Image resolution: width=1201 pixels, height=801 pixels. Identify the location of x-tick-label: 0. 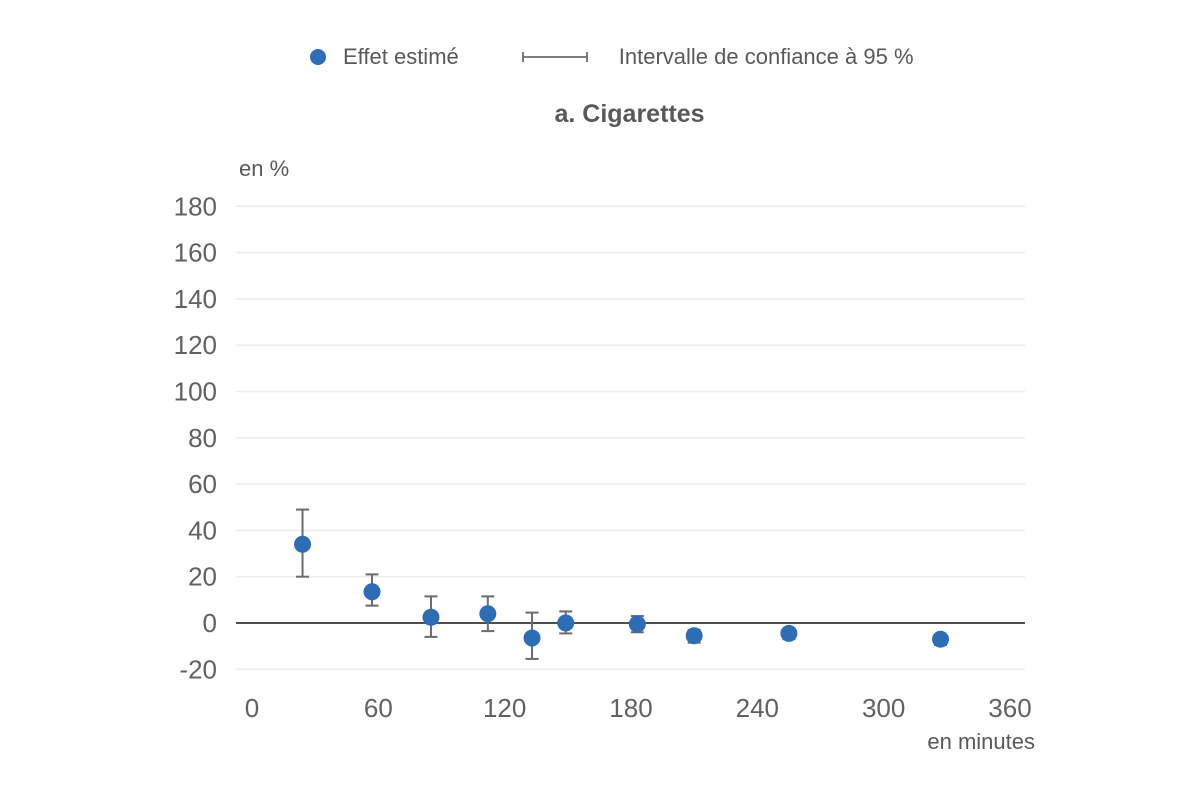
(252, 708).